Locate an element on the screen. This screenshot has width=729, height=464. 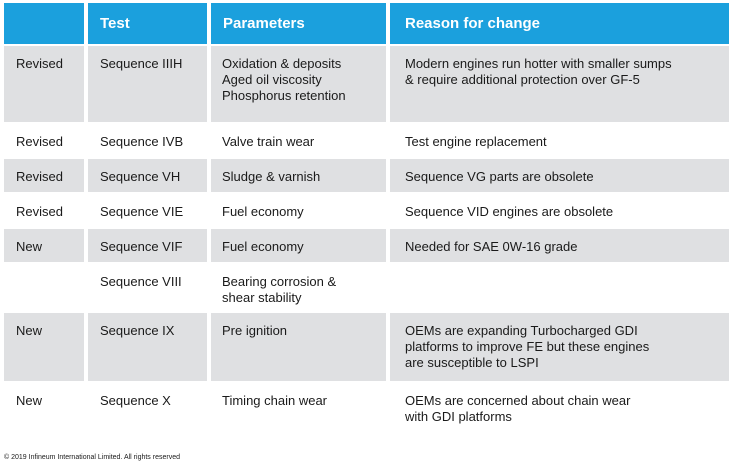
row-test: Sequence VIE is located at coordinates (147, 210).